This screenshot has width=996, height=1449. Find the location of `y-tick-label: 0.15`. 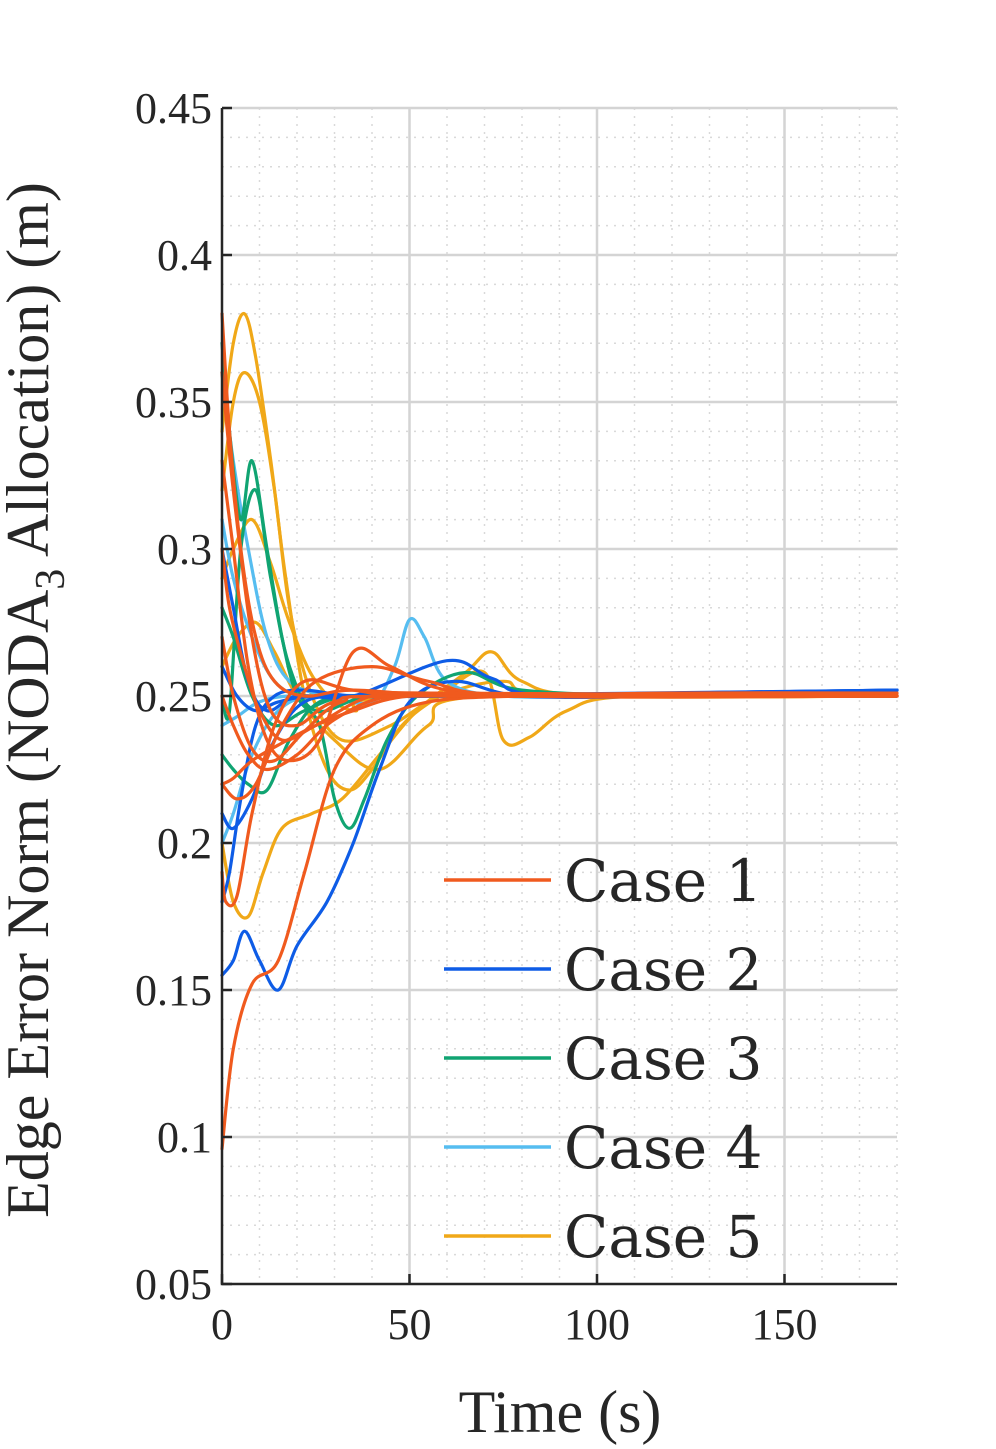

y-tick-label: 0.15 is located at coordinates (173, 990).